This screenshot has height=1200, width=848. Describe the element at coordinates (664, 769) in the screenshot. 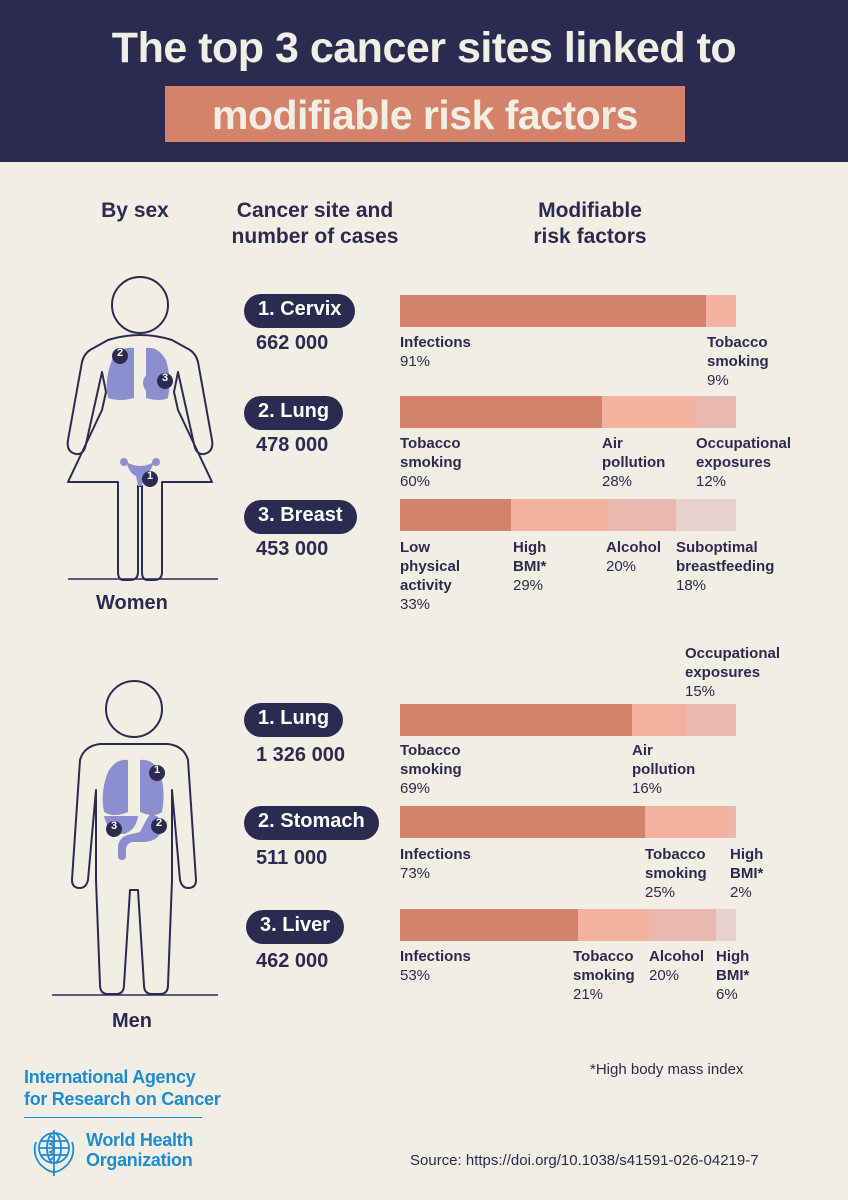

I see `label-air-pollution: Air pollution 16%` at that location.